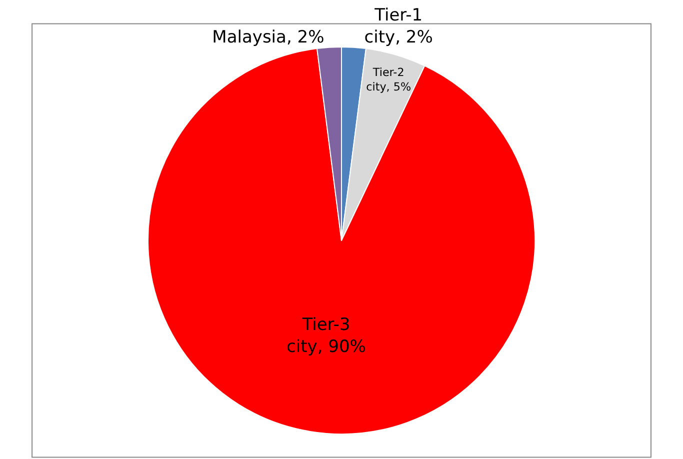 The width and height of the screenshot is (683, 459). What do you see at coordinates (389, 80) in the screenshot?
I see `slice-label: Tier-2 city, 5%` at bounding box center [389, 80].